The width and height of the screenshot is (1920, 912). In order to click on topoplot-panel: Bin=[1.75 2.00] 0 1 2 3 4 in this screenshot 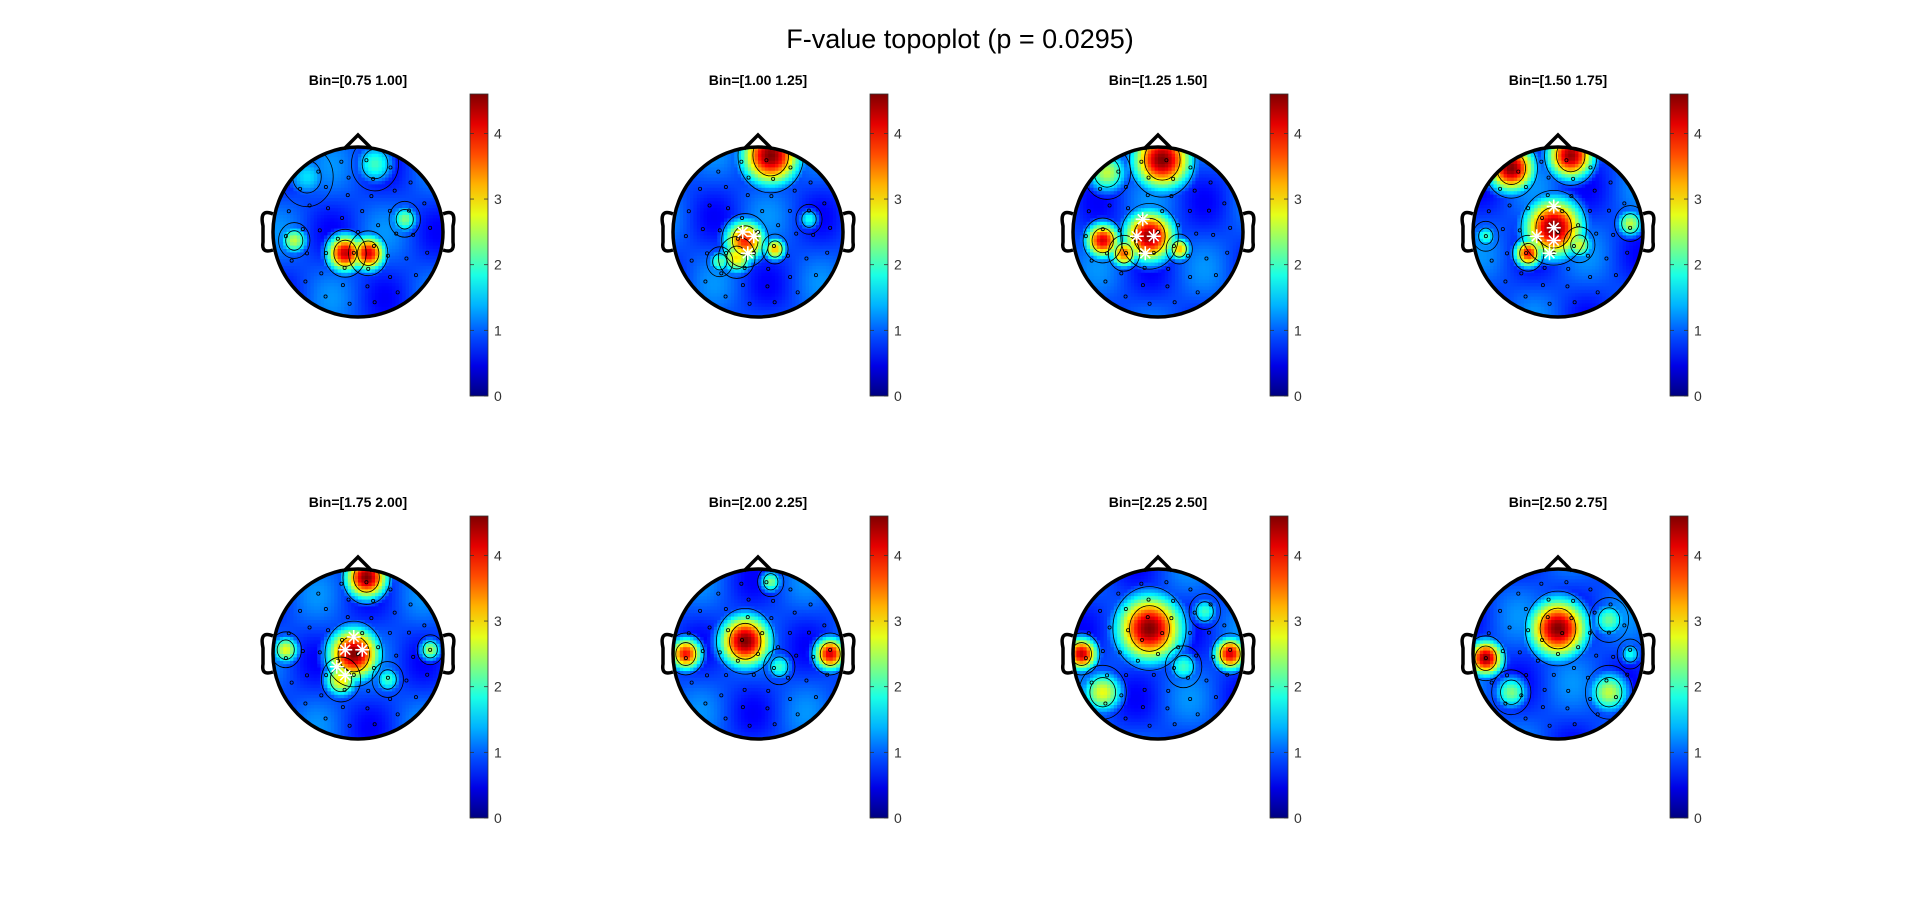, I will do `click(408, 664)`.